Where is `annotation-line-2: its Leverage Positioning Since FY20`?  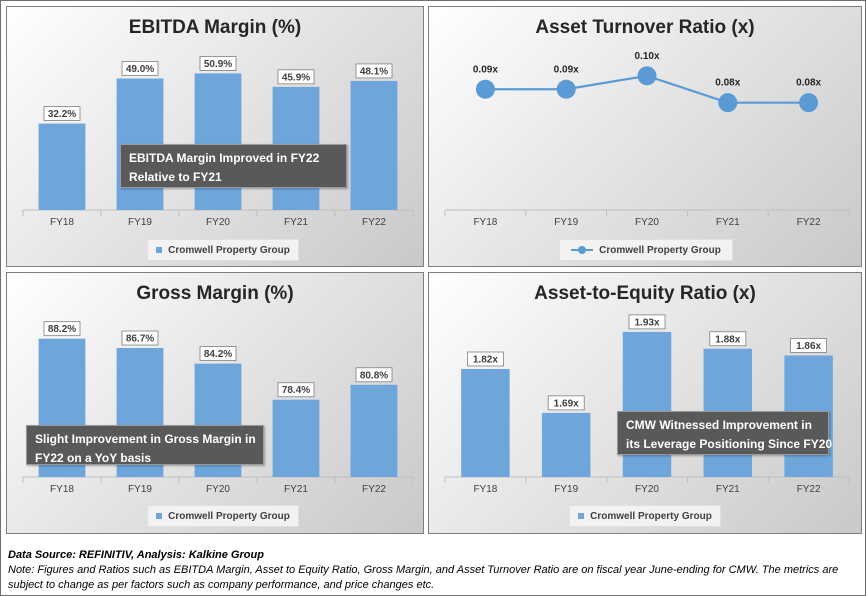
annotation-line-2: its Leverage Positioning Since FY20 is located at coordinates (729, 444).